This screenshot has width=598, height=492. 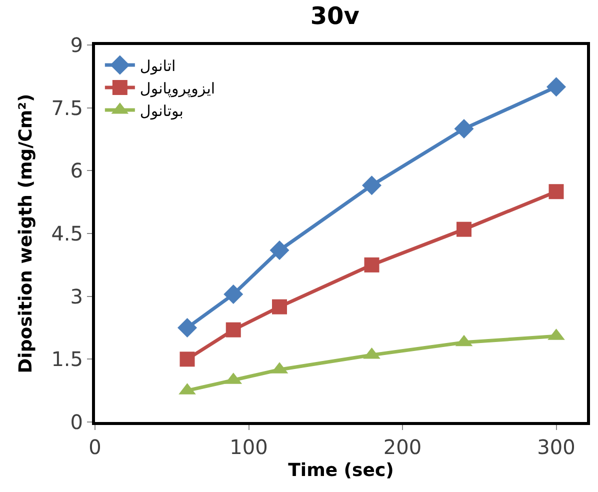 I want to click on legend-label: بوتانول, so click(x=162, y=111).